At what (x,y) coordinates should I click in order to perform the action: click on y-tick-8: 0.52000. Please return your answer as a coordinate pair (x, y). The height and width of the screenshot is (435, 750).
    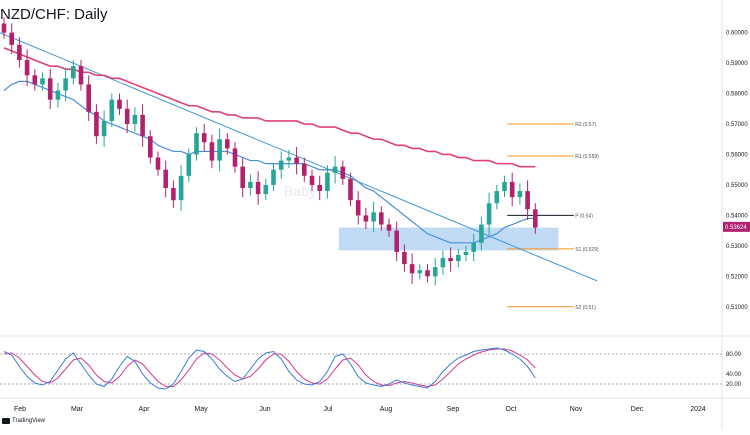
    Looking at the image, I should click on (737, 277).